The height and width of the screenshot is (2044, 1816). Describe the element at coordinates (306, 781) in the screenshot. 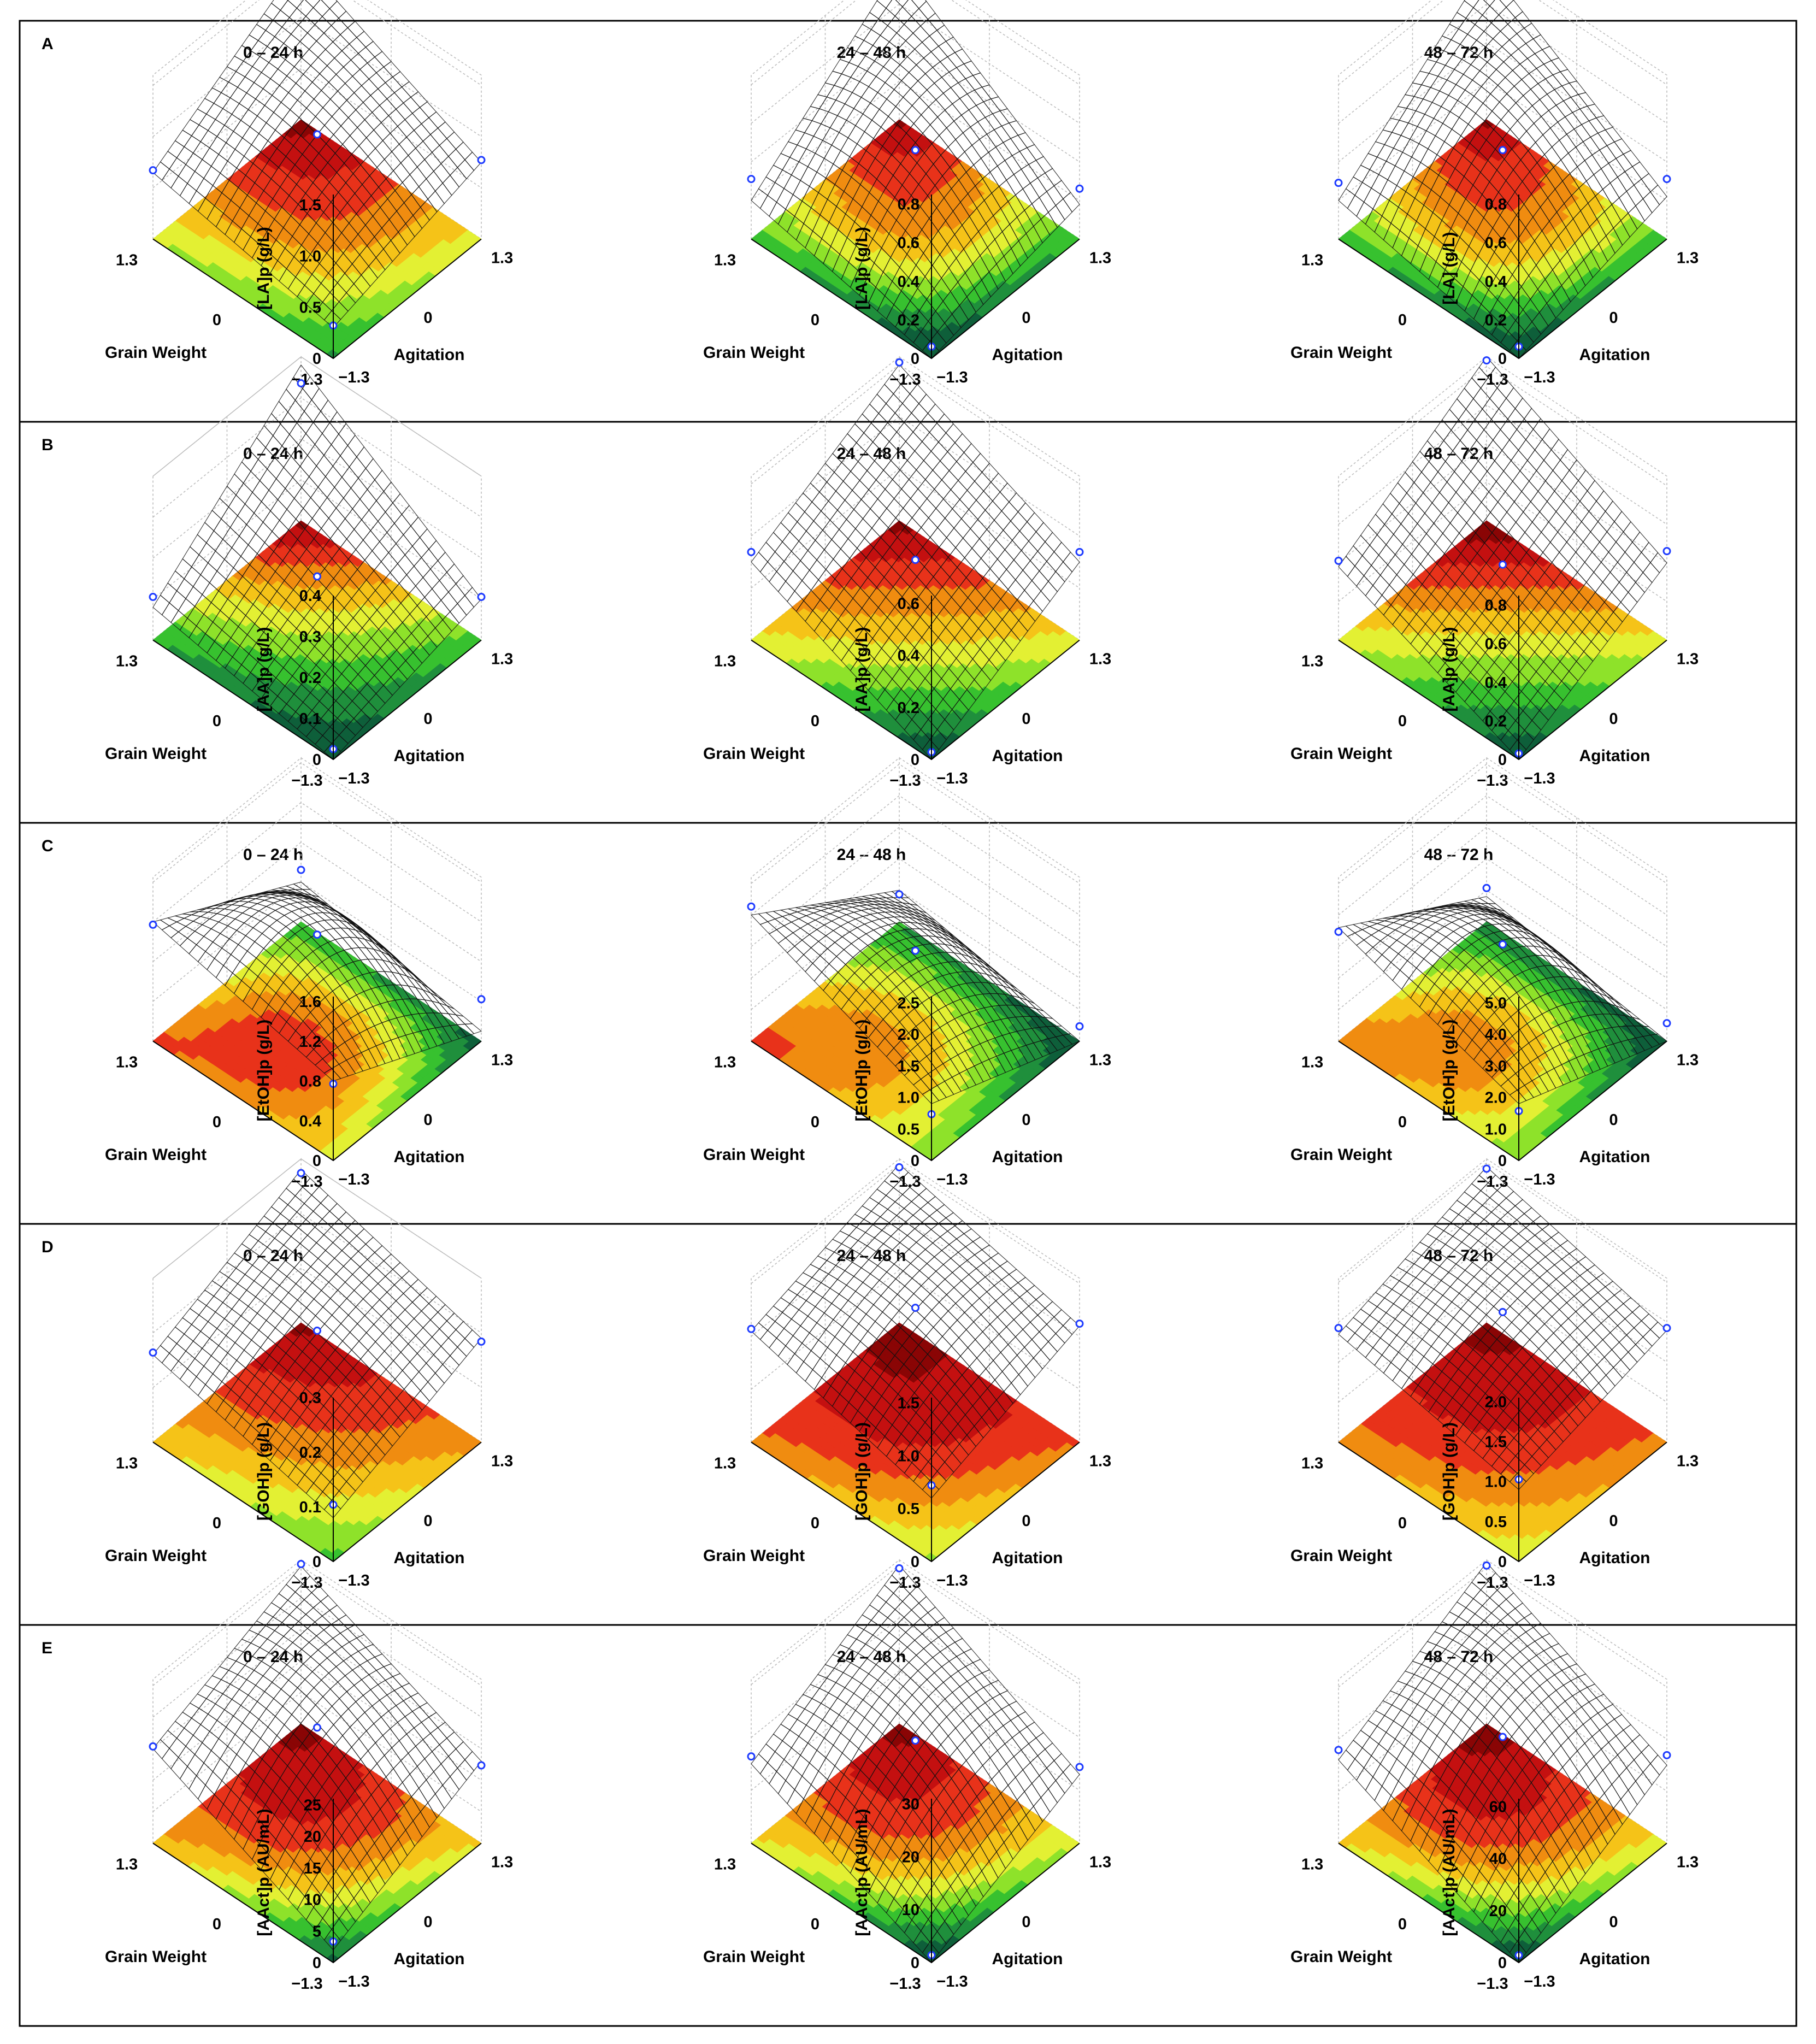

I see `grain-weight-tick: −1.3` at that location.